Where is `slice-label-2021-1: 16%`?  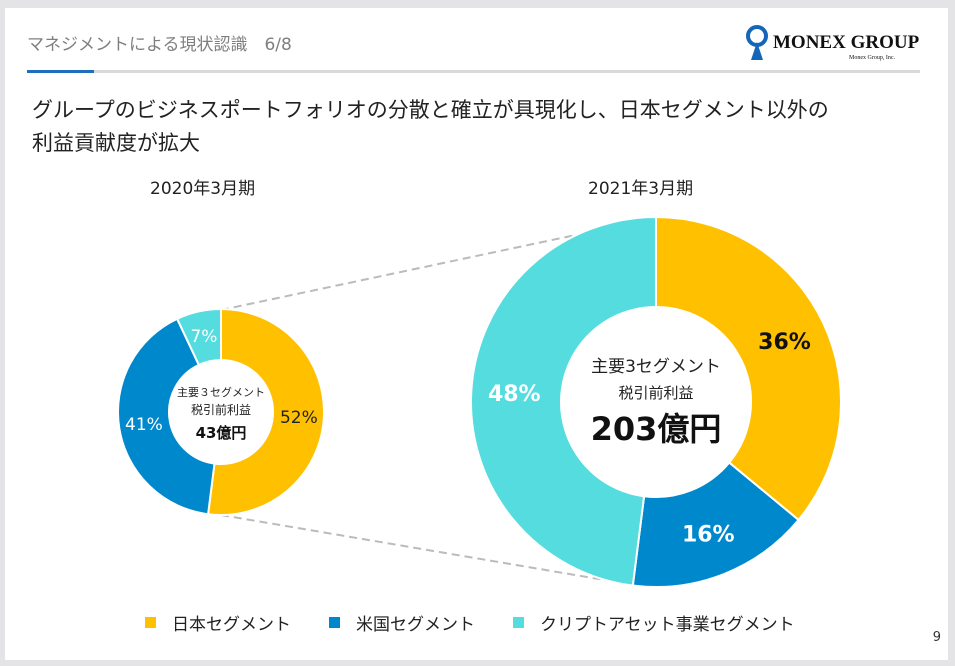
slice-label-2021-1: 16% is located at coordinates (708, 535).